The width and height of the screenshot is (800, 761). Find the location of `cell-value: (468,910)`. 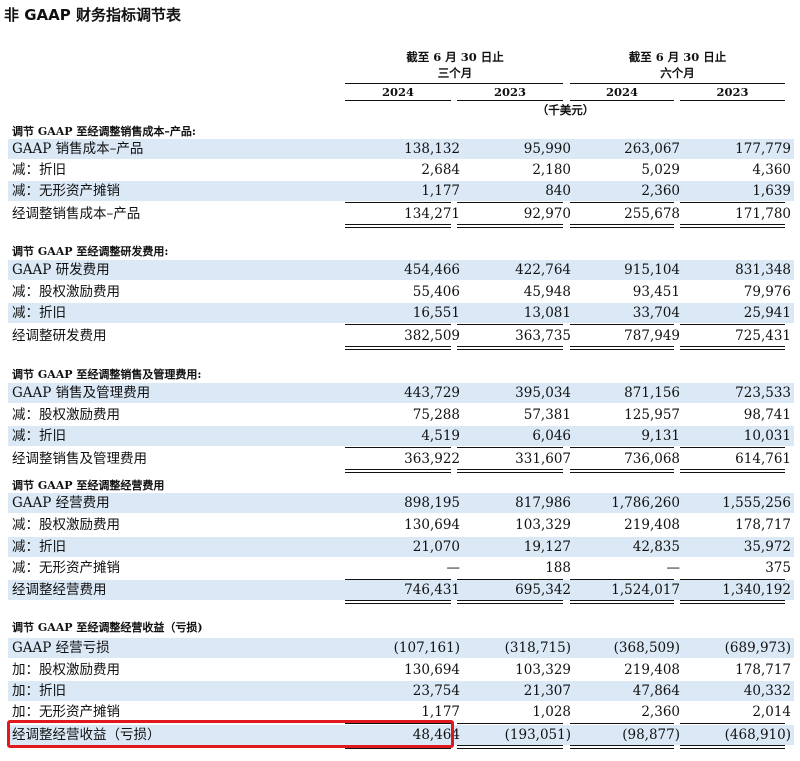

cell-value: (468,910) is located at coordinates (757, 735).